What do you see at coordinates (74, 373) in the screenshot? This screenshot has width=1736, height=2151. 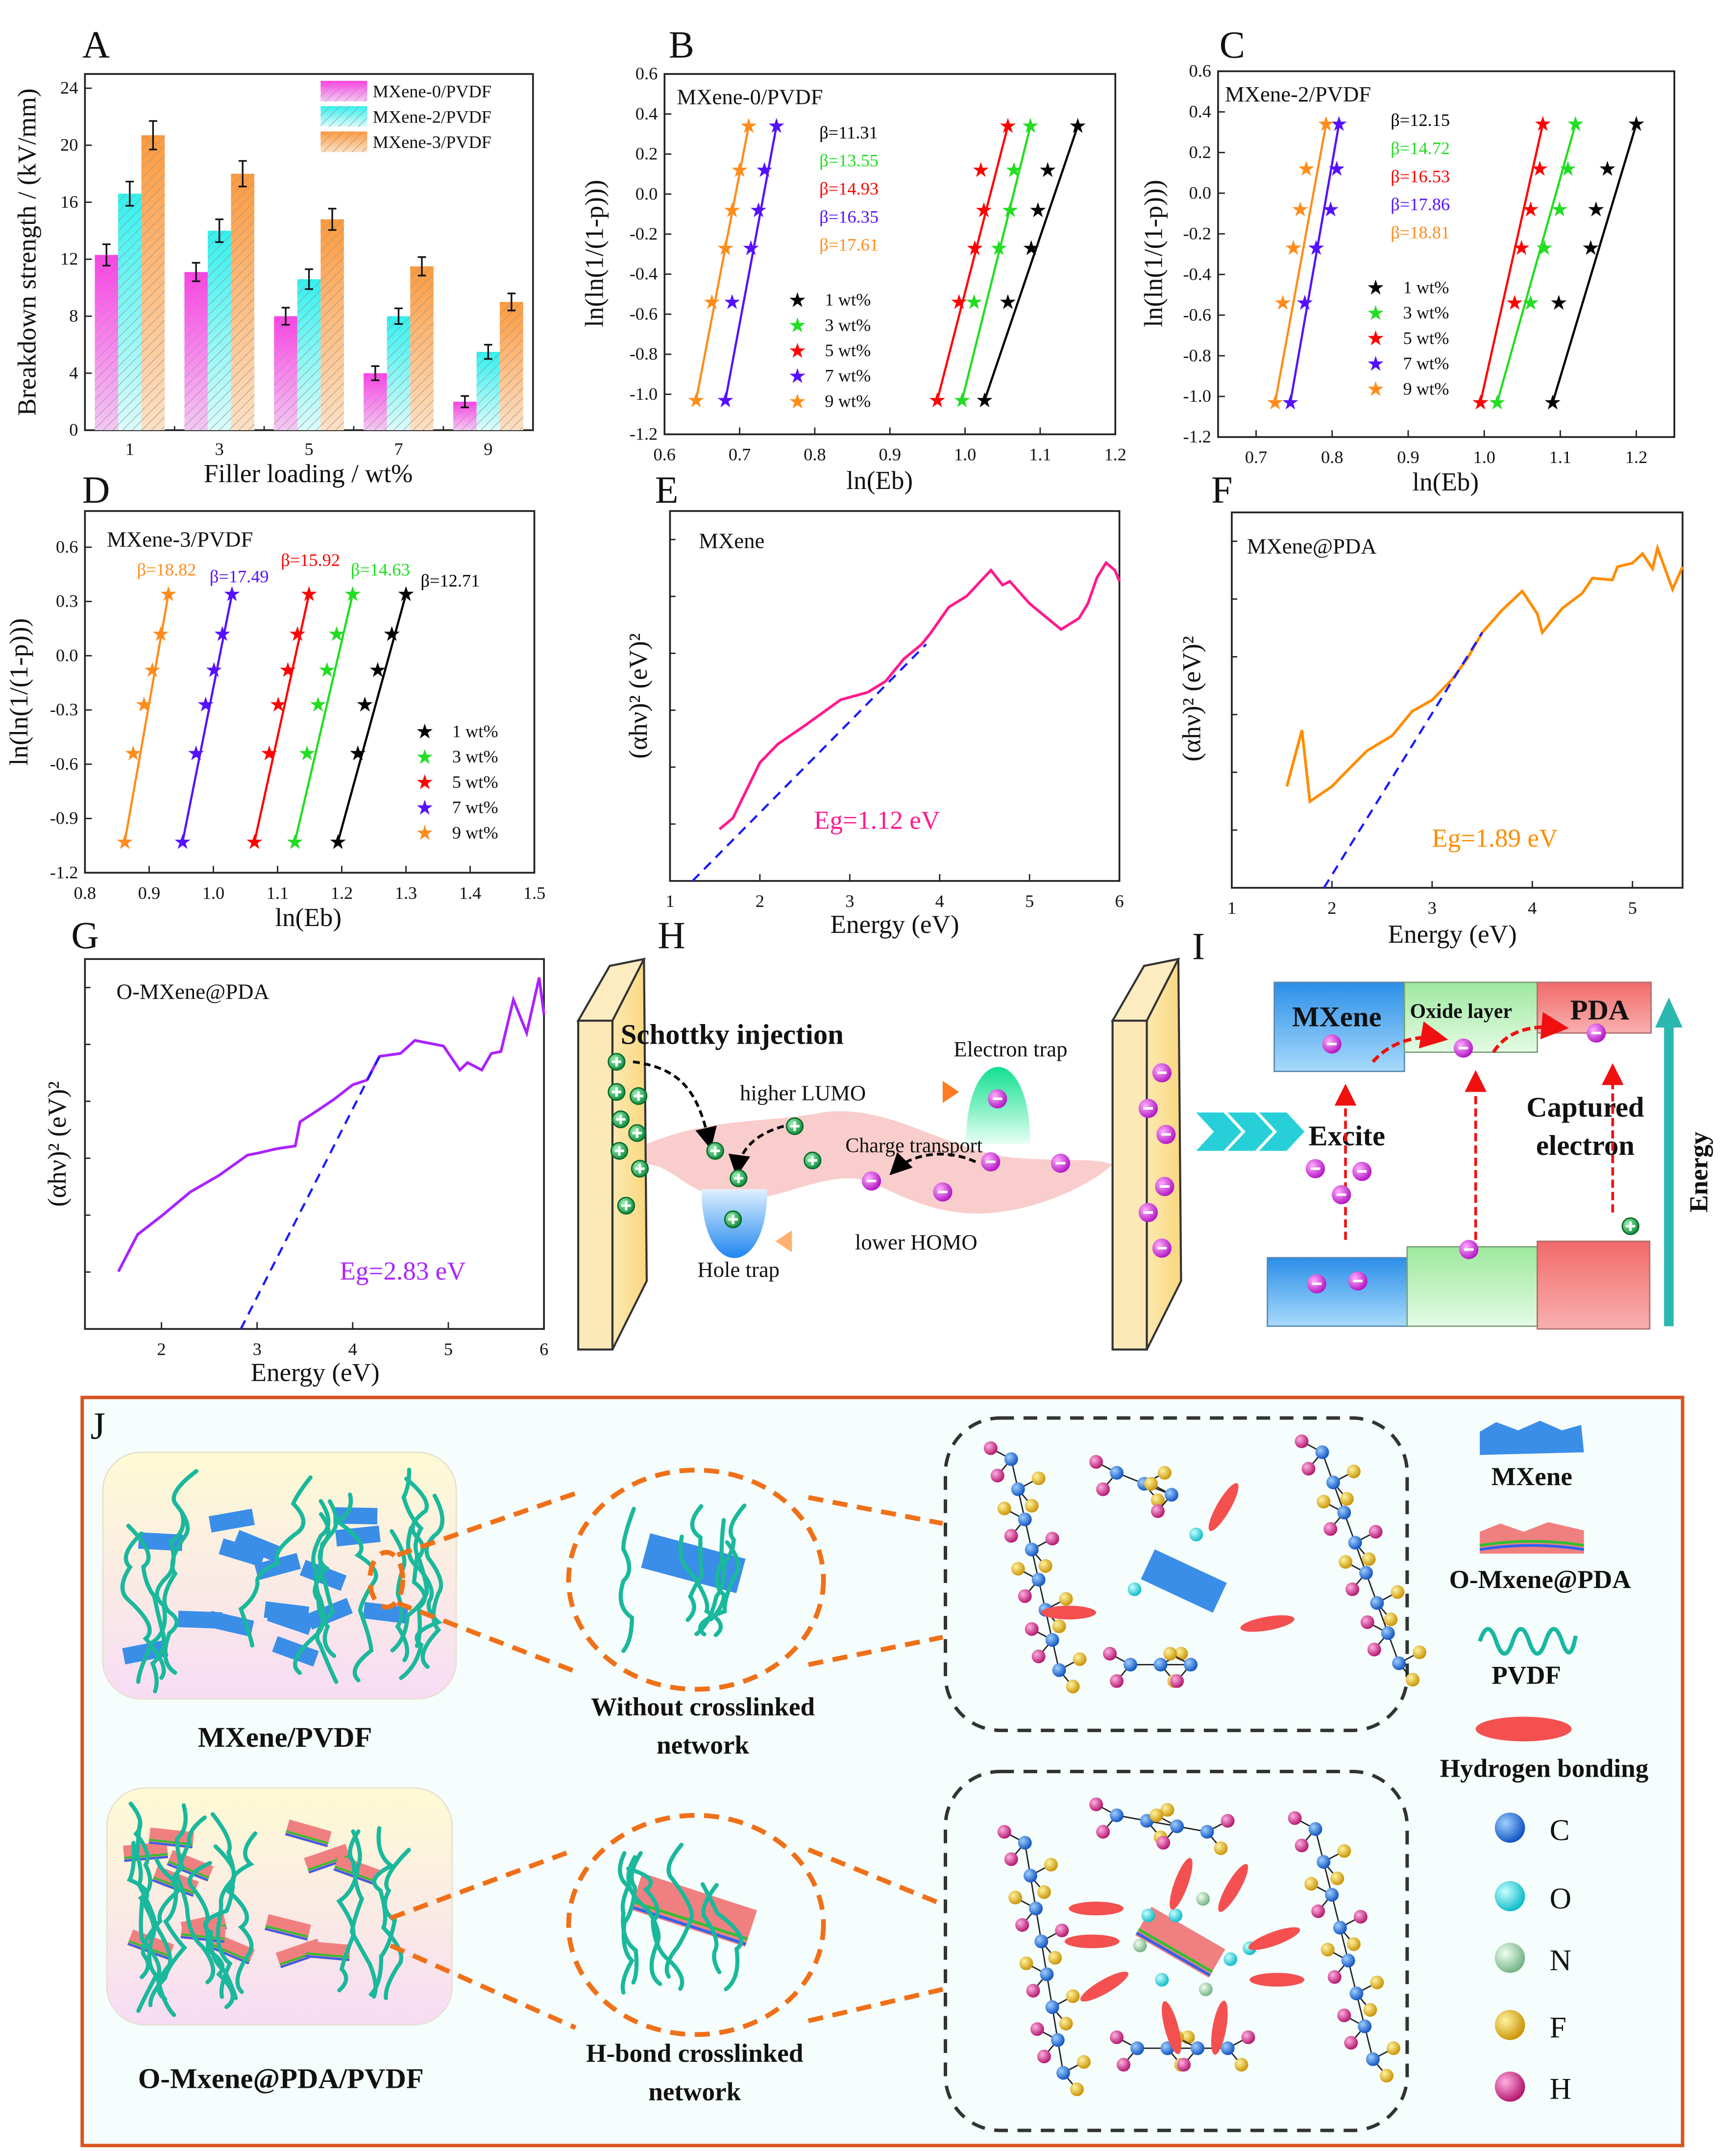 I see `y-tick-label: 4` at bounding box center [74, 373].